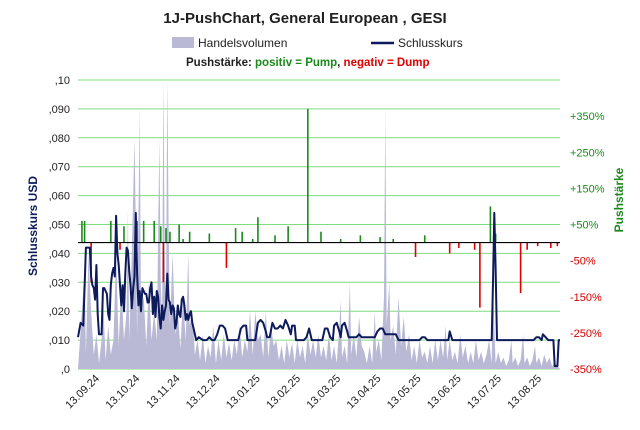 Image resolution: width=640 pixels, height=430 pixels. What do you see at coordinates (587, 243) in the screenshot?
I see `y2-axis-ticks: -350% -250% -150% -50% +50% +150% +250% +350%` at bounding box center [587, 243].